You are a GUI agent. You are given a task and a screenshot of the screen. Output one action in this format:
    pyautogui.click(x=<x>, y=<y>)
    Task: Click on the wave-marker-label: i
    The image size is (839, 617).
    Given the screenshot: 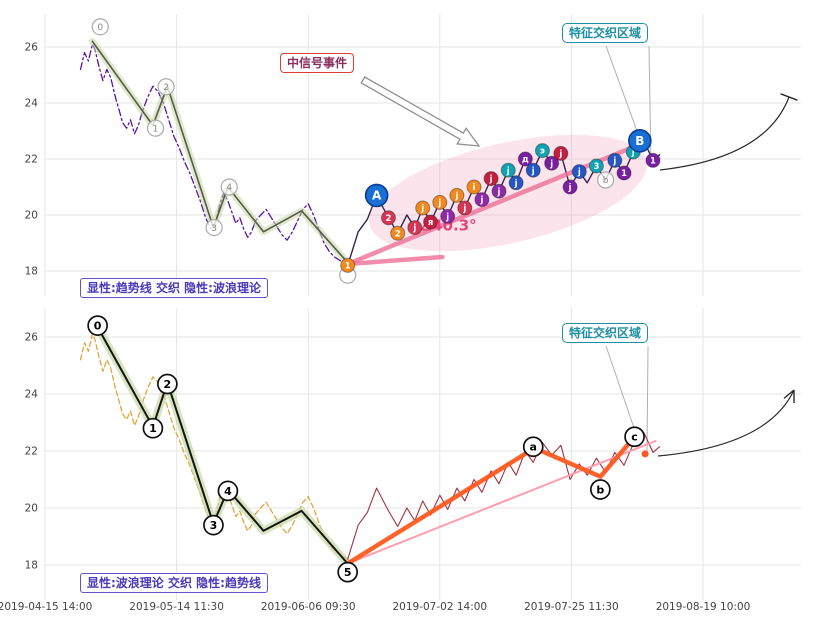 What is the action you would take?
    pyautogui.click(x=474, y=188)
    